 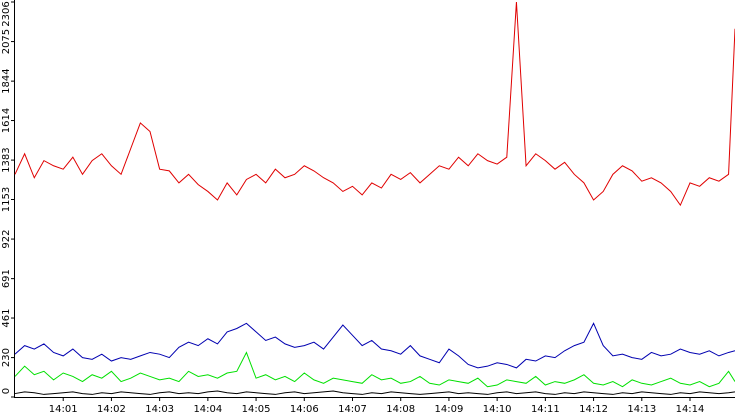 What do you see at coordinates (400, 409) in the screenshot?
I see `x-tick-label: 14:08` at bounding box center [400, 409].